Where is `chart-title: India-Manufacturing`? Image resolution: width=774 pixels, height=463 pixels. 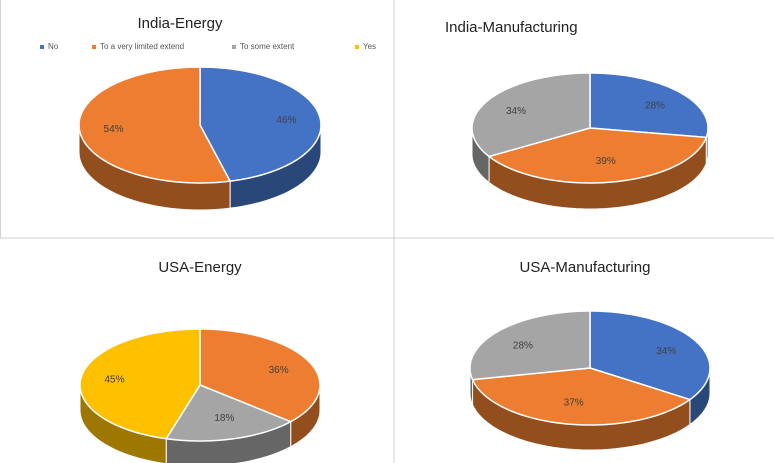 chart-title: India-Manufacturing is located at coordinates (511, 27).